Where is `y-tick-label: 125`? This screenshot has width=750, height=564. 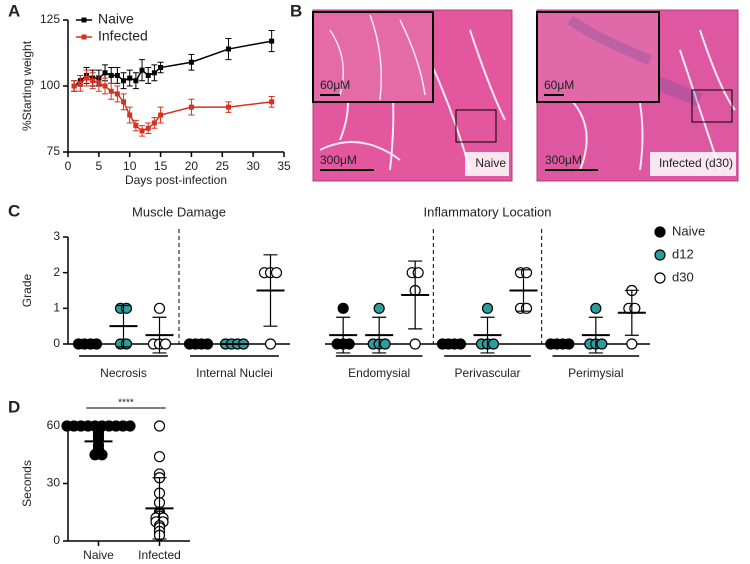
y-tick-label: 125 is located at coordinates (50, 19).